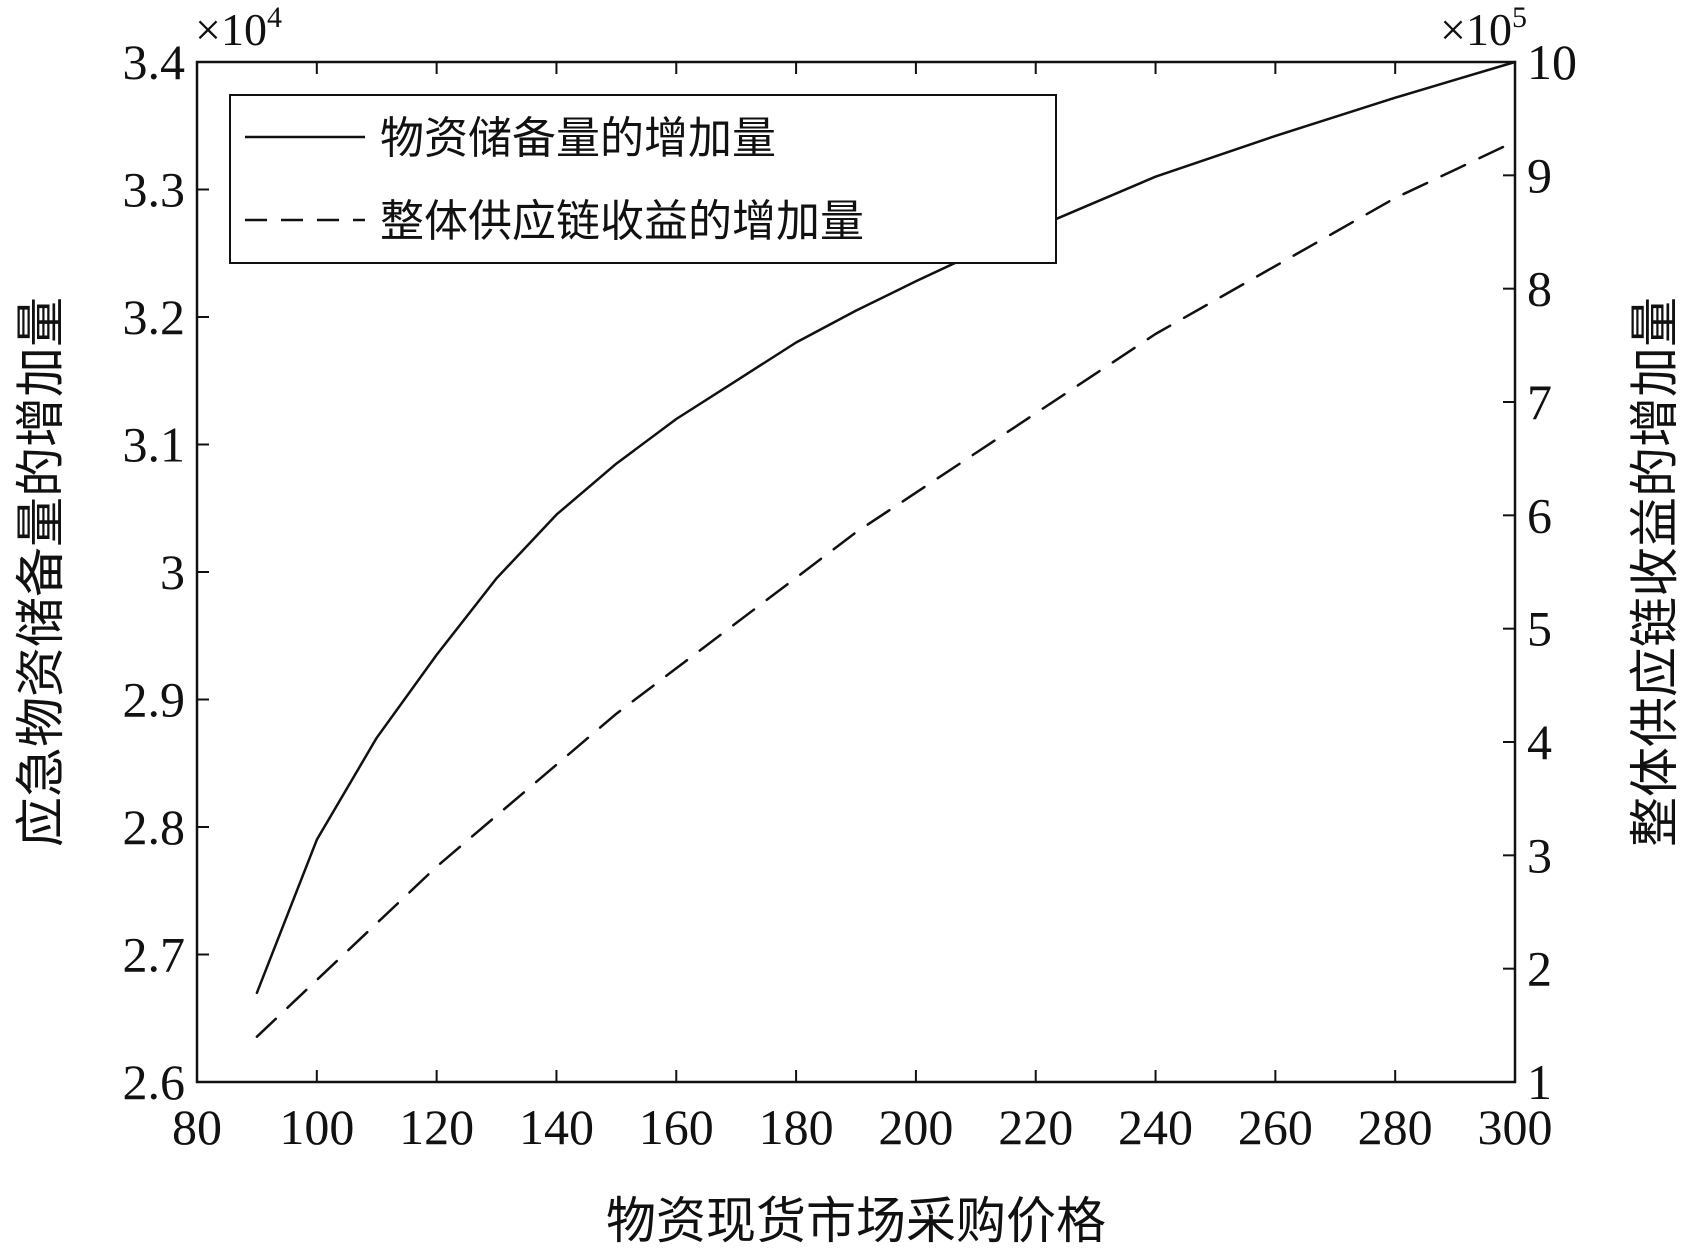  I want to click on x-tick-label: 300, so click(1515, 1127).